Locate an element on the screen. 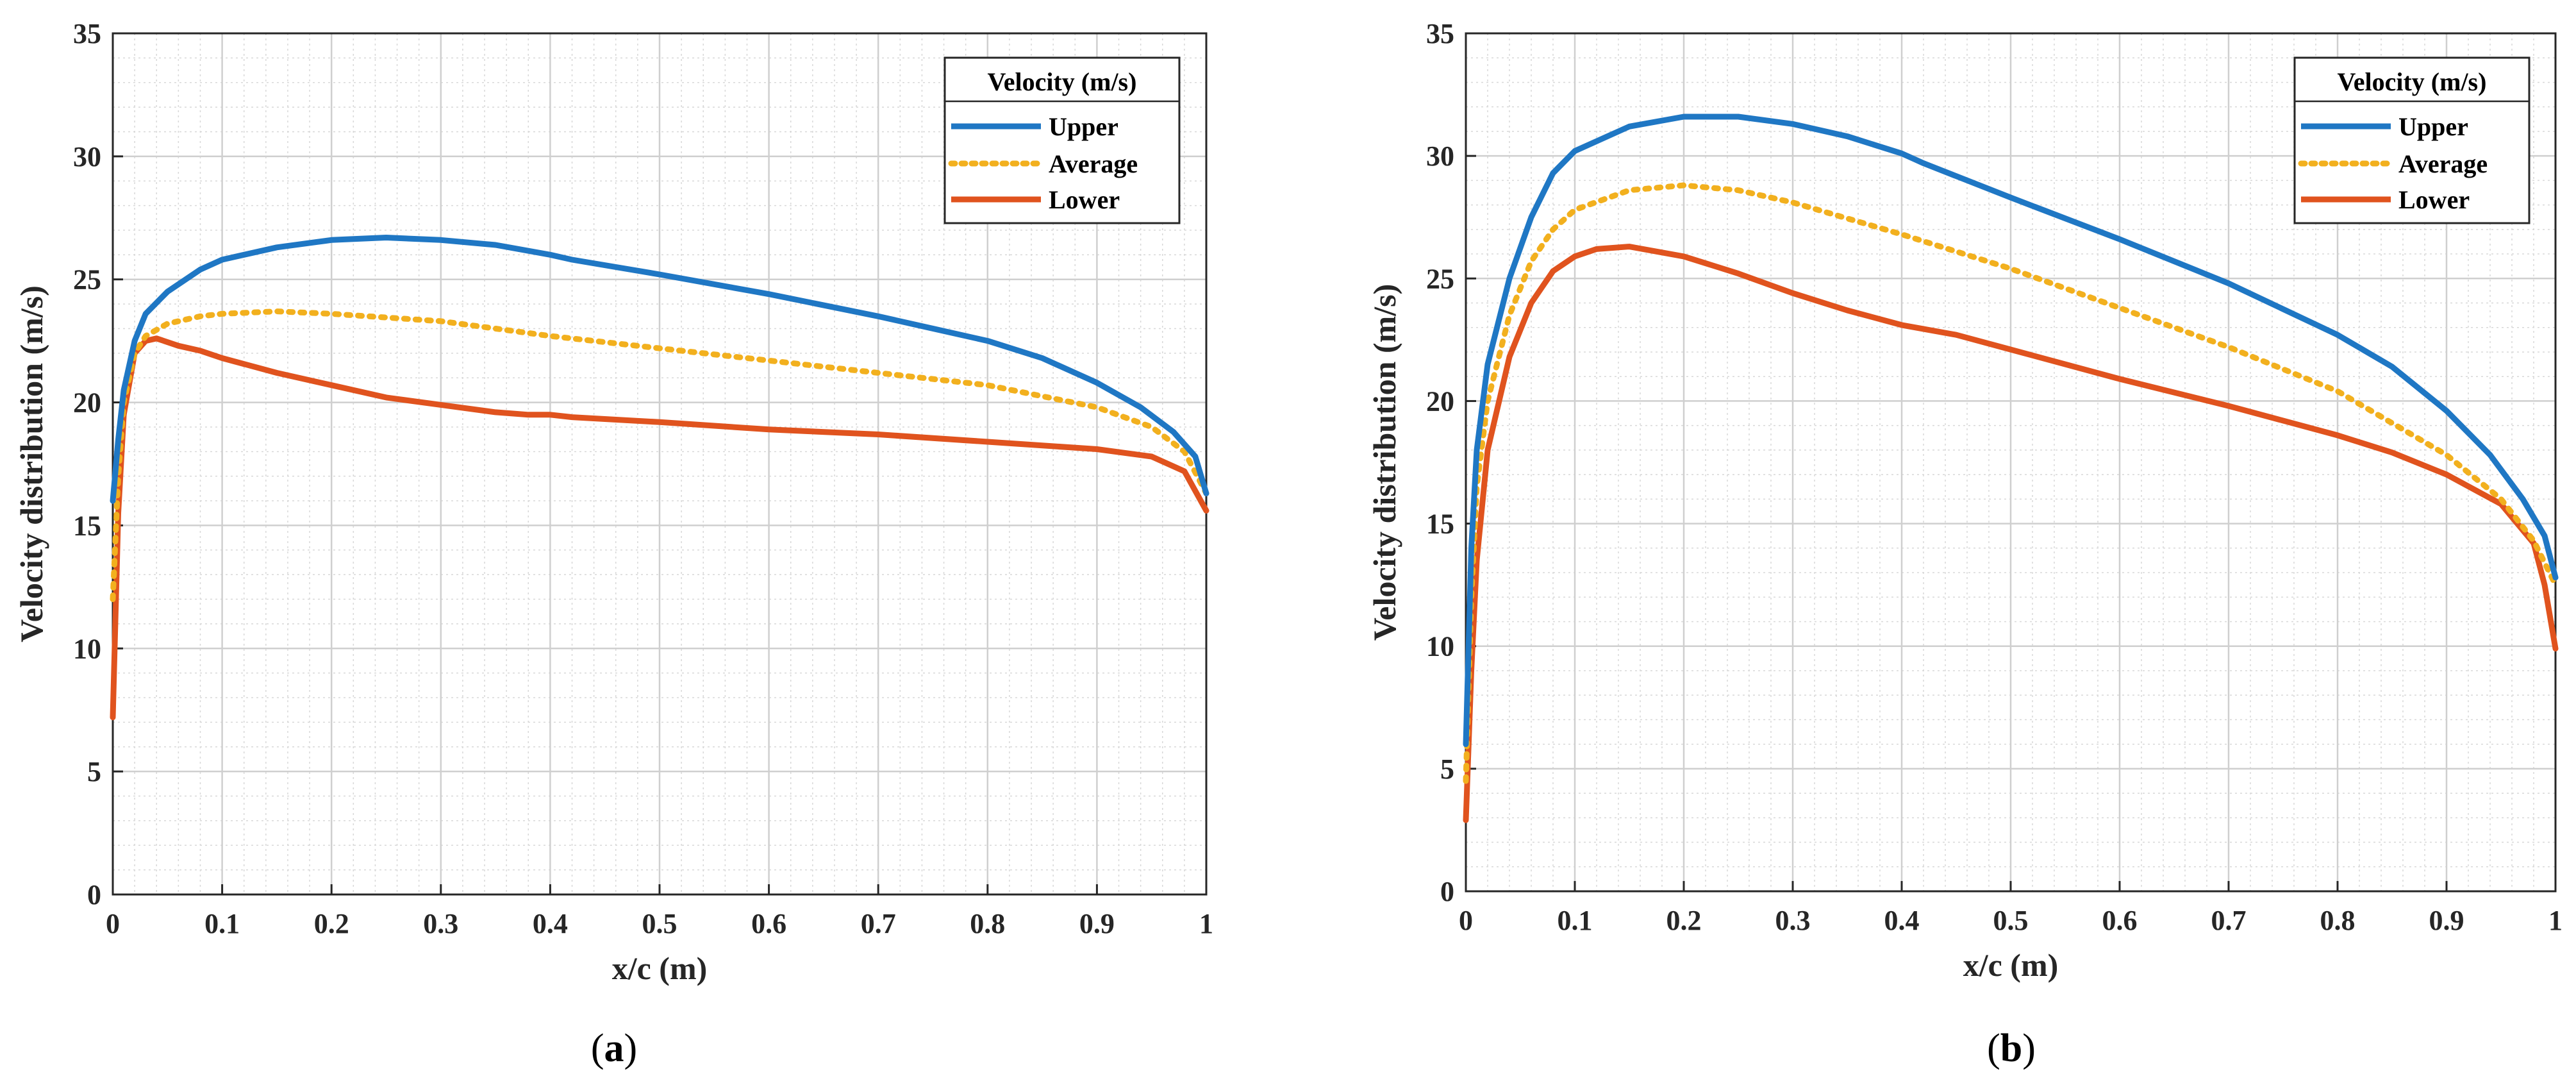 The height and width of the screenshot is (1083, 2576). legend-a: Velocity (m/s) Upper Average Lower is located at coordinates (1062, 140).